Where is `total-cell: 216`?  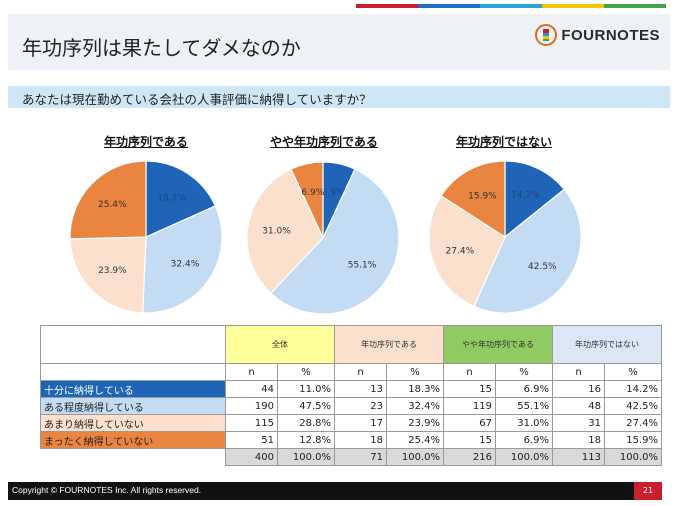 total-cell: 216 is located at coordinates (469, 457).